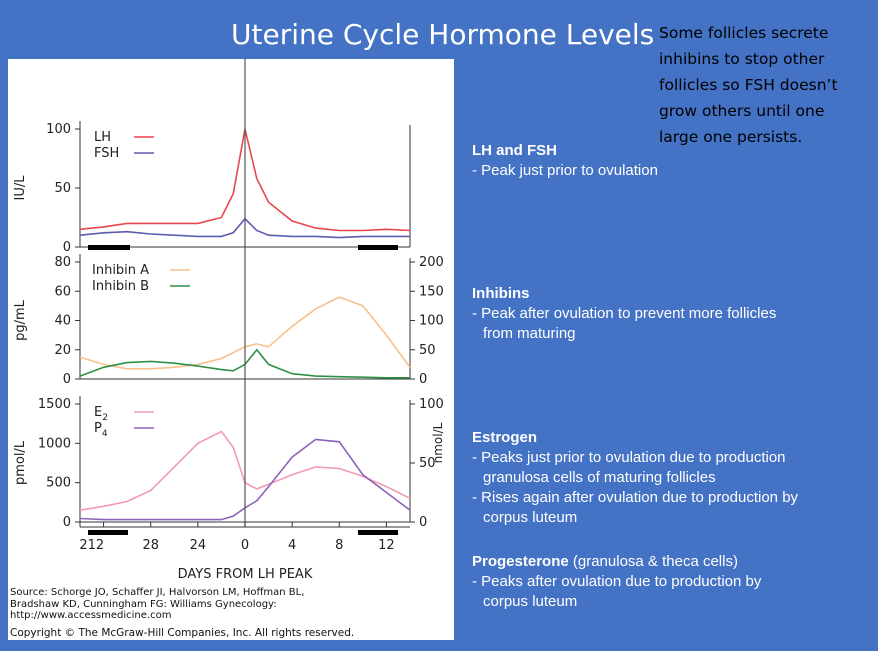 The width and height of the screenshot is (878, 651). Describe the element at coordinates (62, 262) in the screenshot. I see `y-tick-label: 80` at that location.